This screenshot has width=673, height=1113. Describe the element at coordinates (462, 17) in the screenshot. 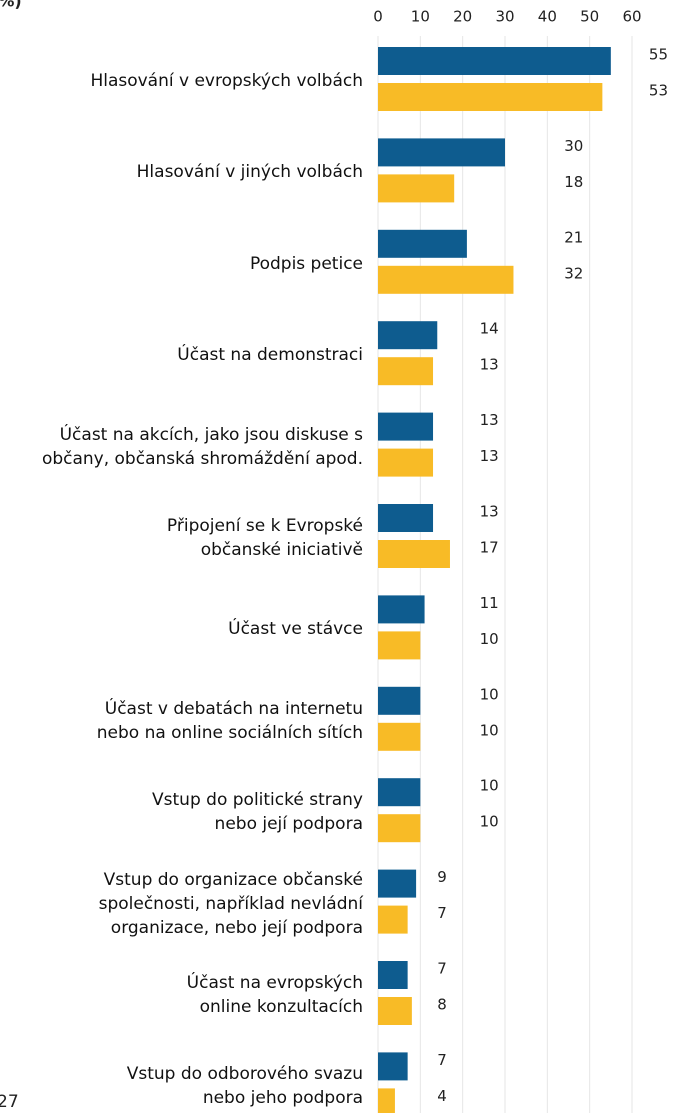

I see `x-tick-label: 20` at that location.